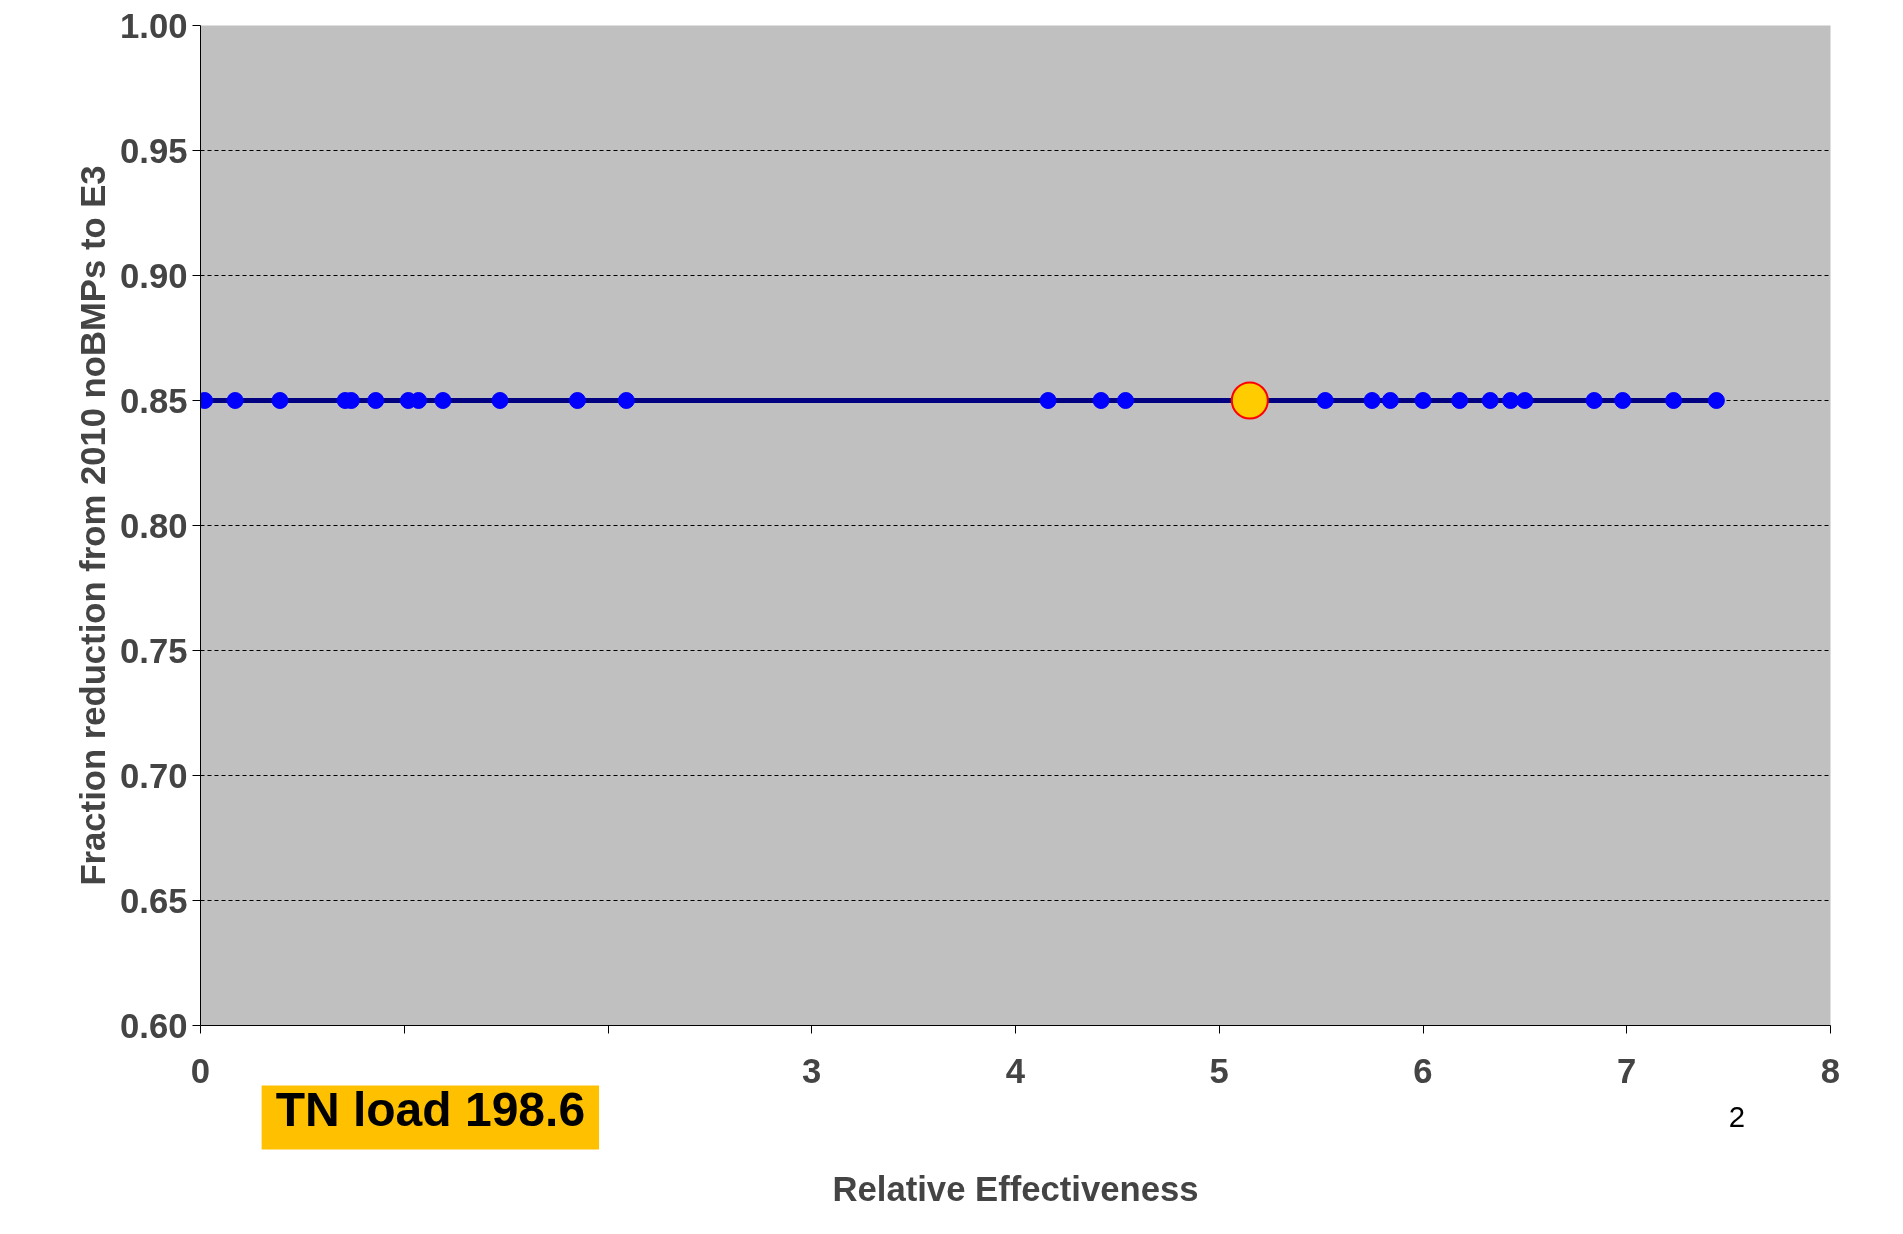  Describe the element at coordinates (200, 1070) in the screenshot. I see `x-tick-label: 0` at that location.